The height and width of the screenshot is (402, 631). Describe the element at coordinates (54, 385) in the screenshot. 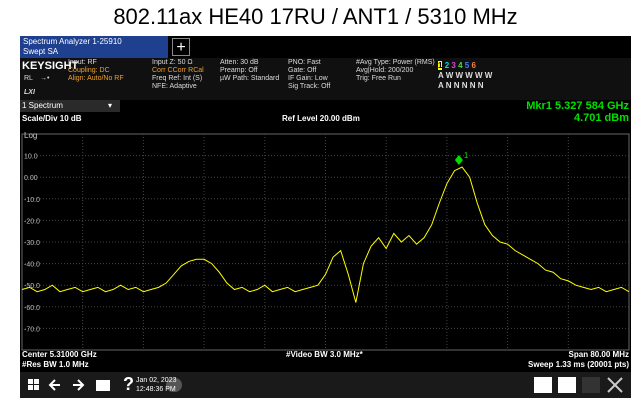

I see `undo-icon` at that location.